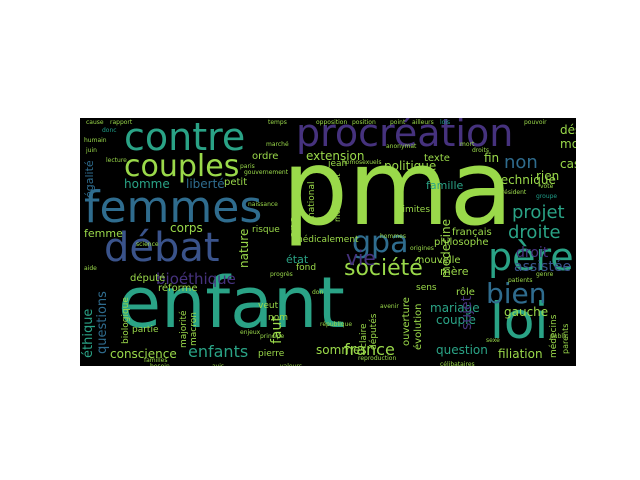 The image size is (640, 480). Describe the element at coordinates (103, 233) in the screenshot. I see `word-femme: femme` at that location.